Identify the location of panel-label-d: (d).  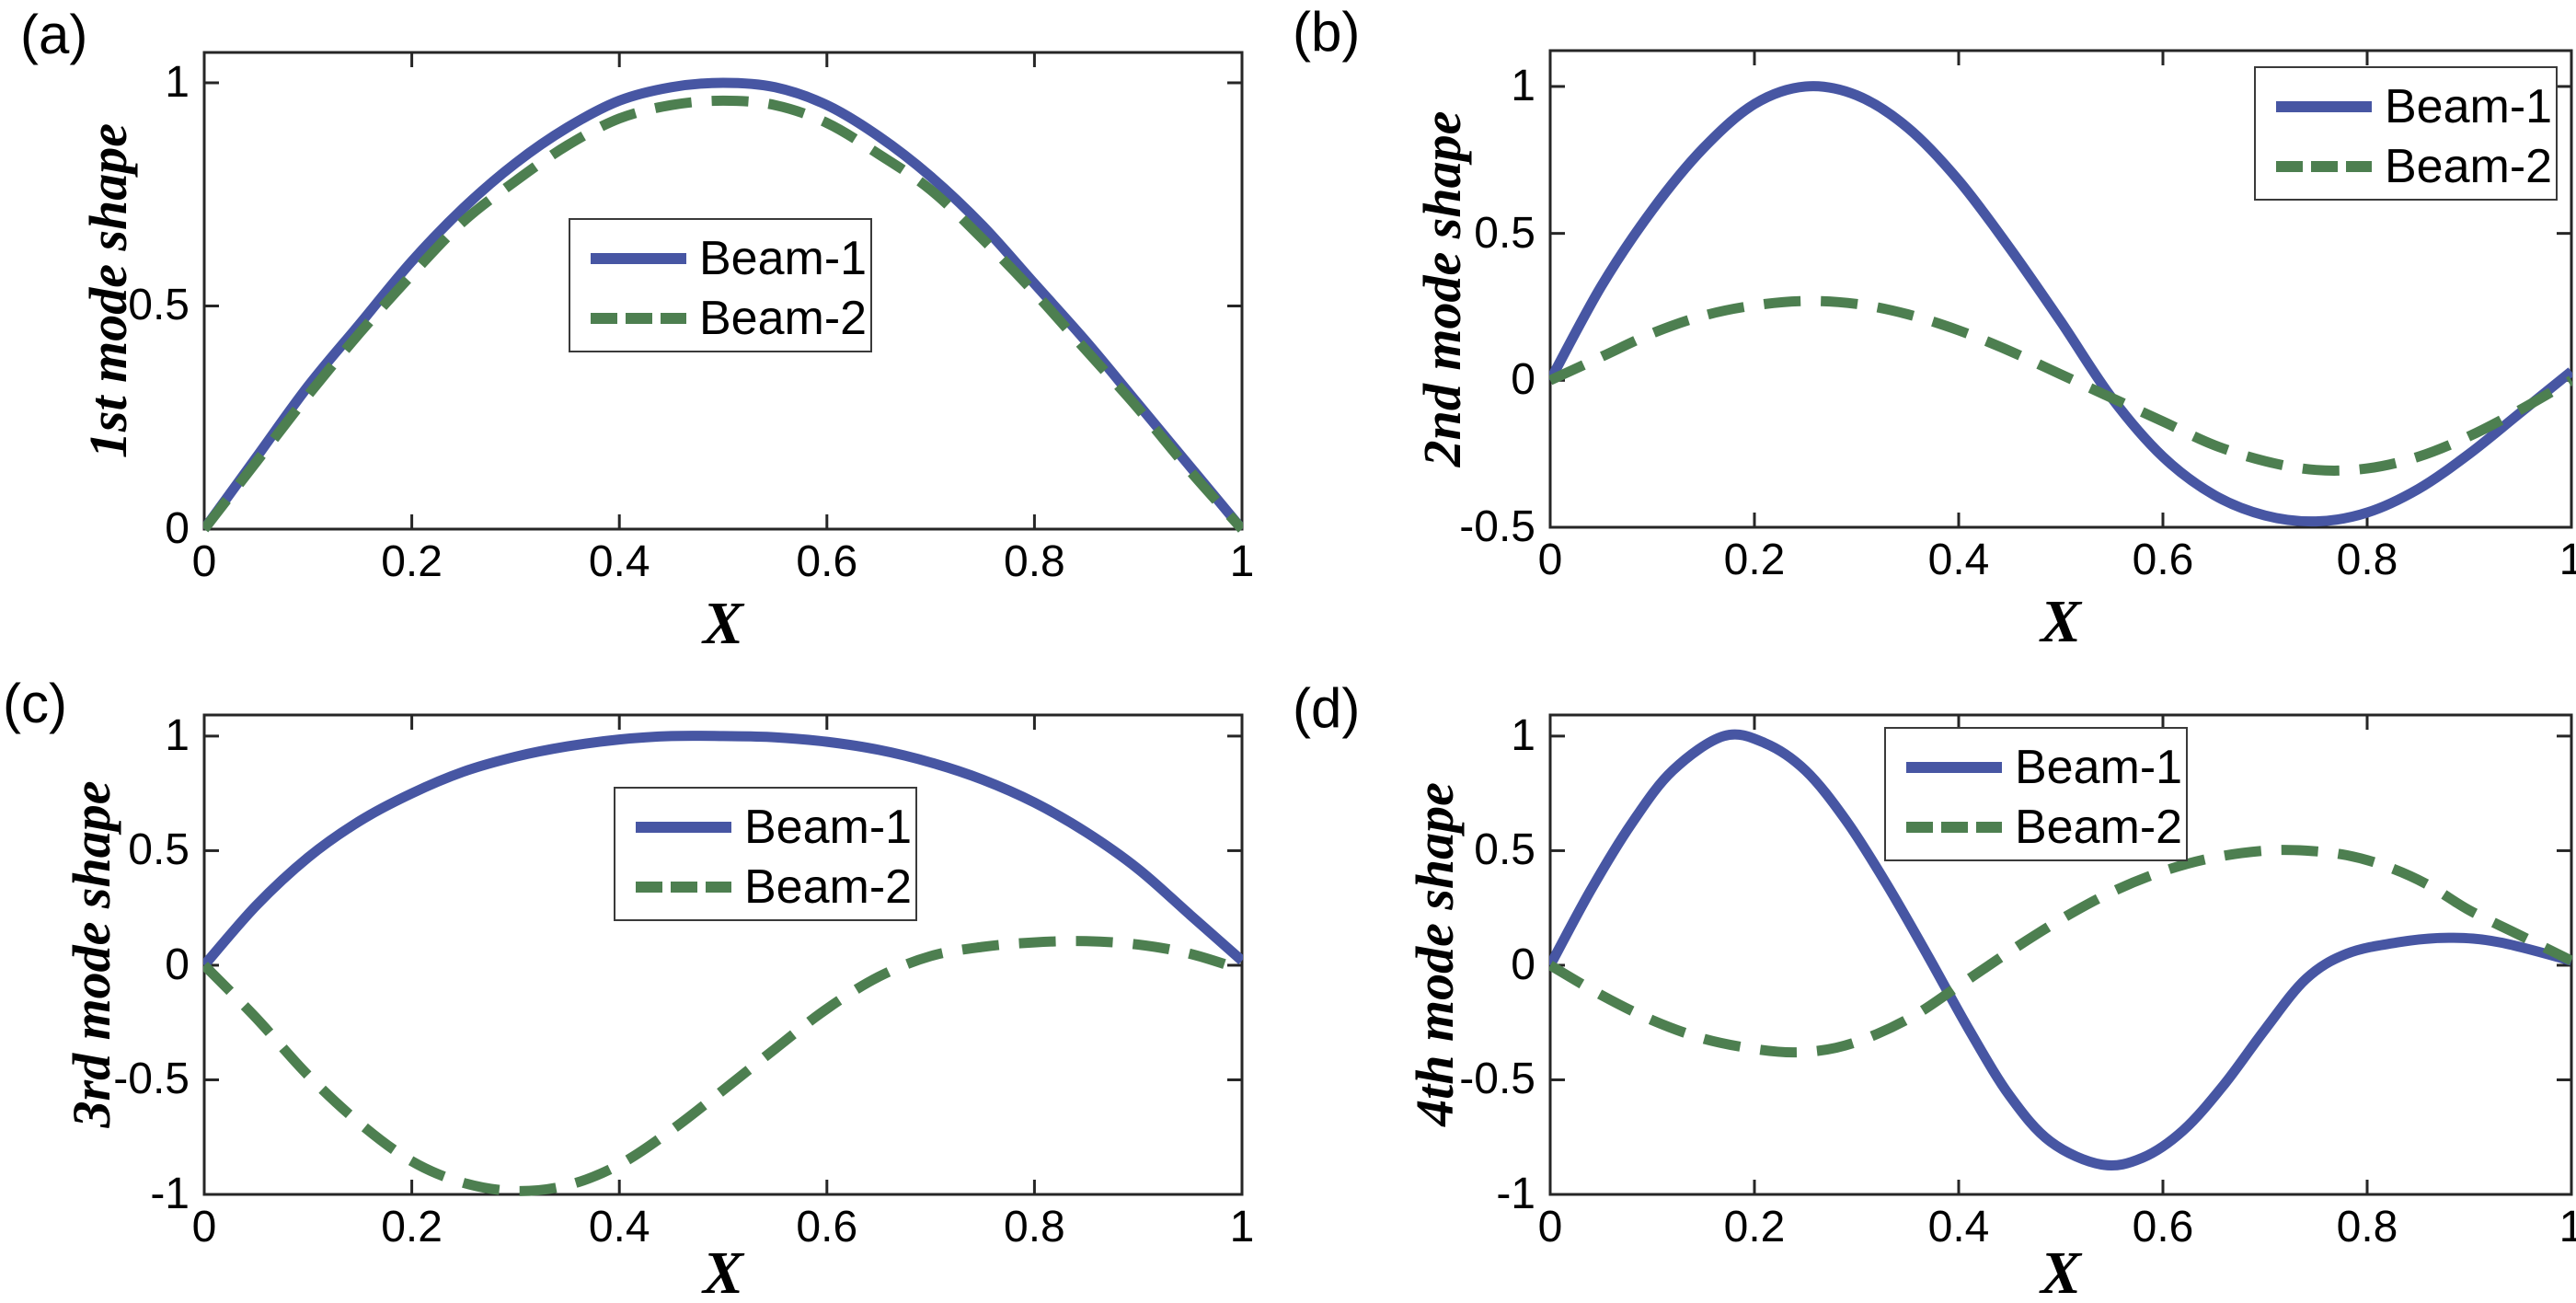
(1327, 708).